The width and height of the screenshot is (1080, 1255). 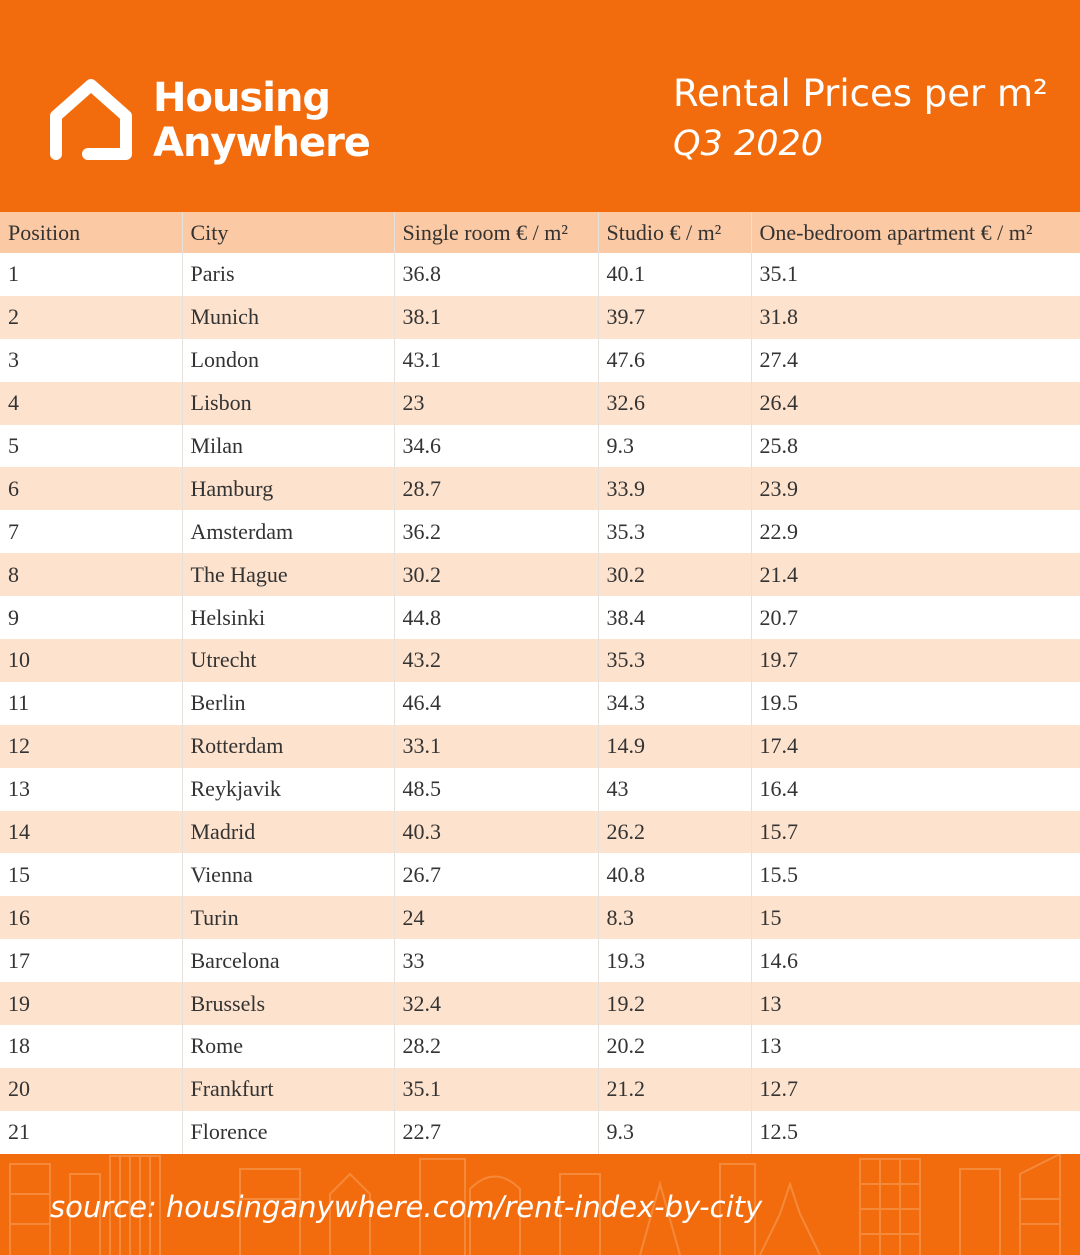 What do you see at coordinates (91, 317) in the screenshot?
I see `cell-position: 2` at bounding box center [91, 317].